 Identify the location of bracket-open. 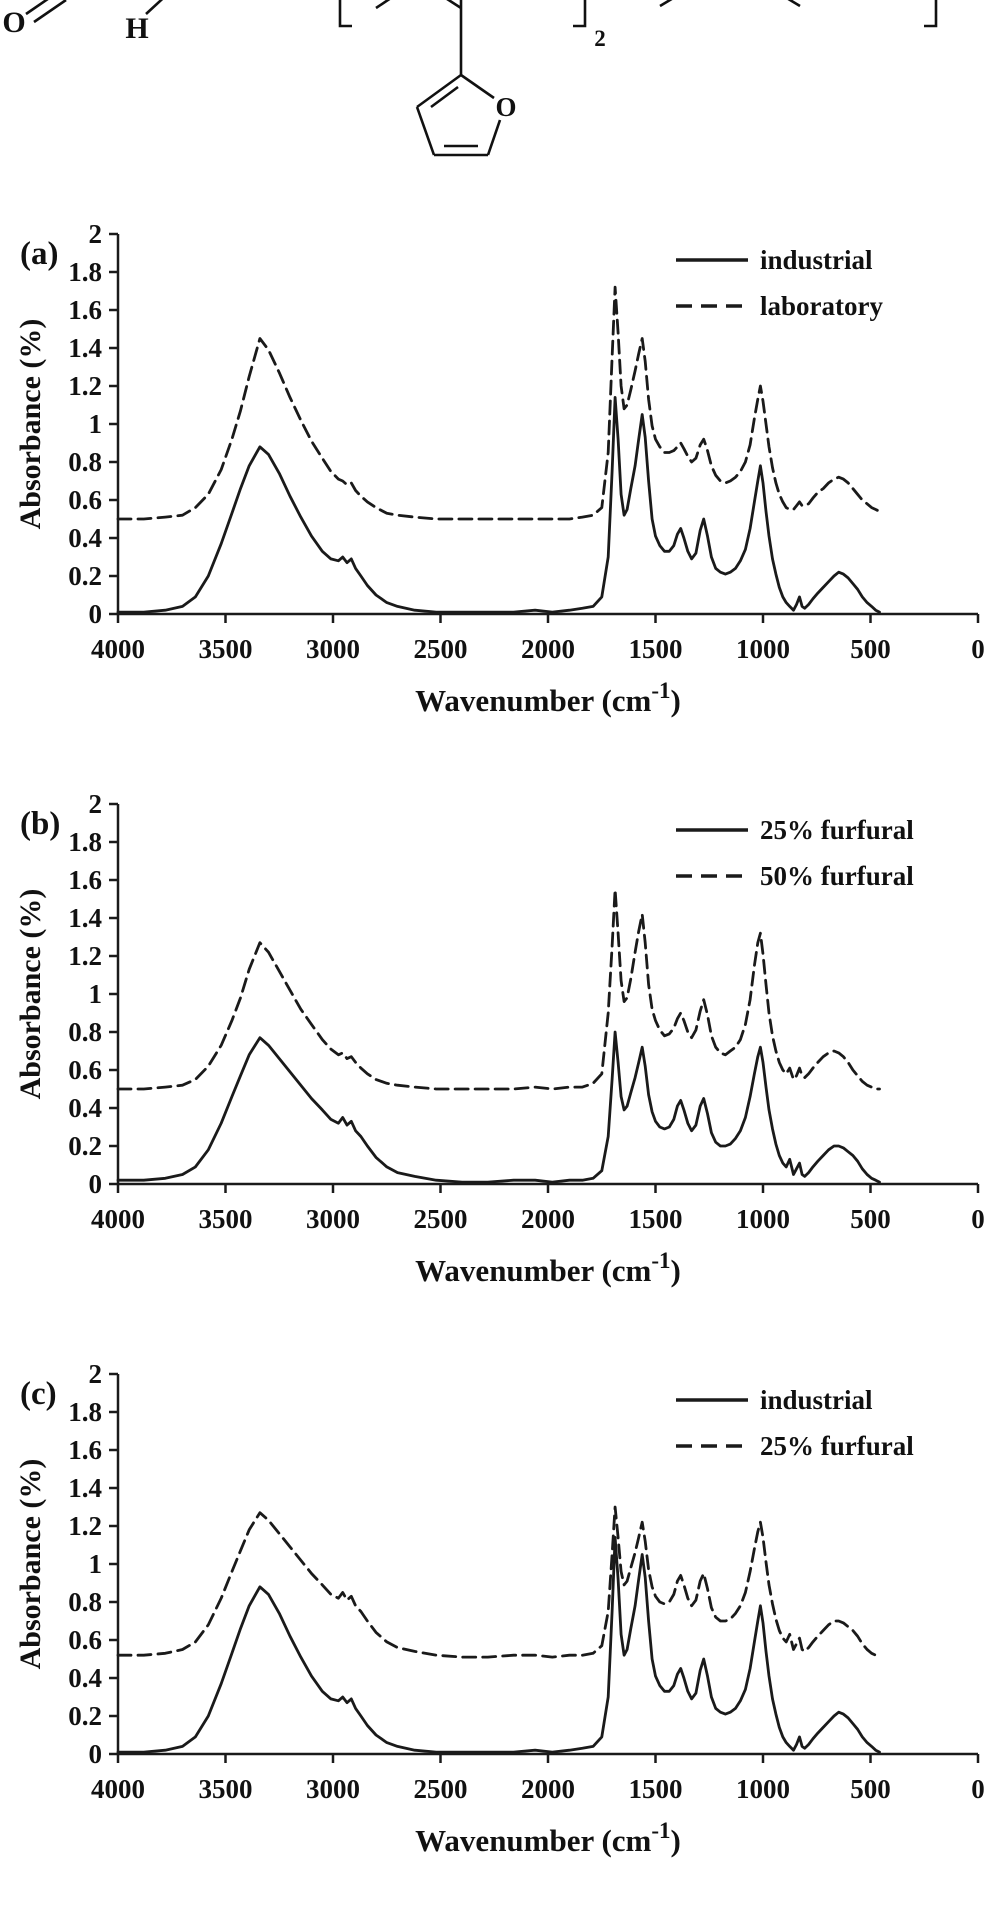
(345, 14).